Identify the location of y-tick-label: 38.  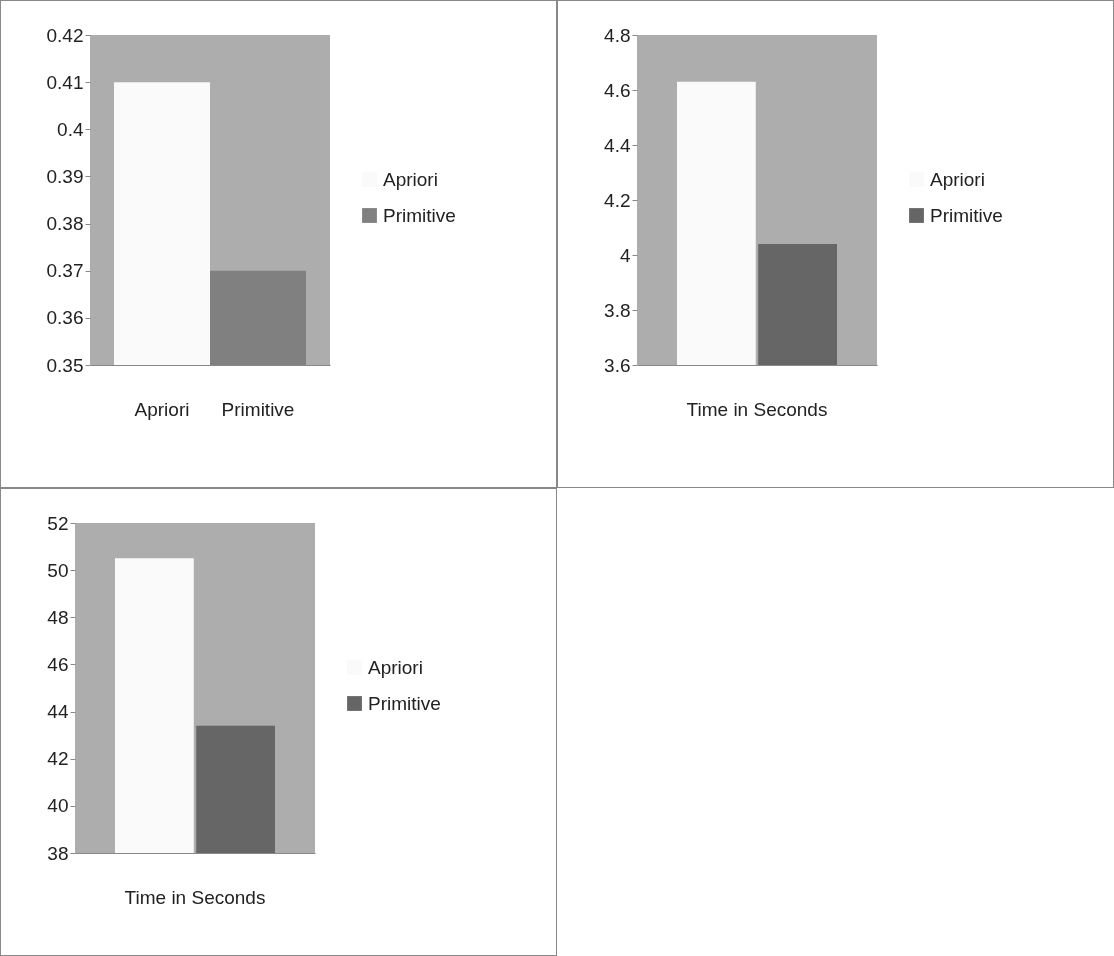
(58, 853).